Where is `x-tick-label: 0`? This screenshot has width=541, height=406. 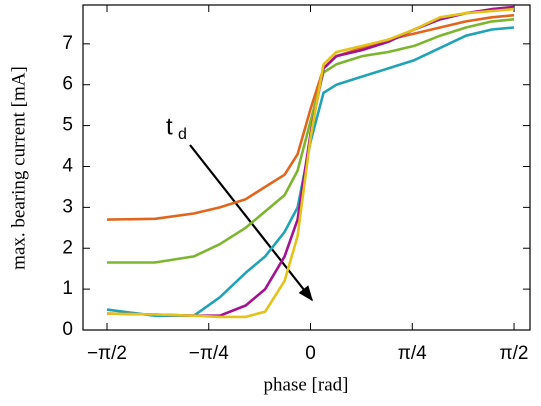 x-tick-label: 0 is located at coordinates (310, 353).